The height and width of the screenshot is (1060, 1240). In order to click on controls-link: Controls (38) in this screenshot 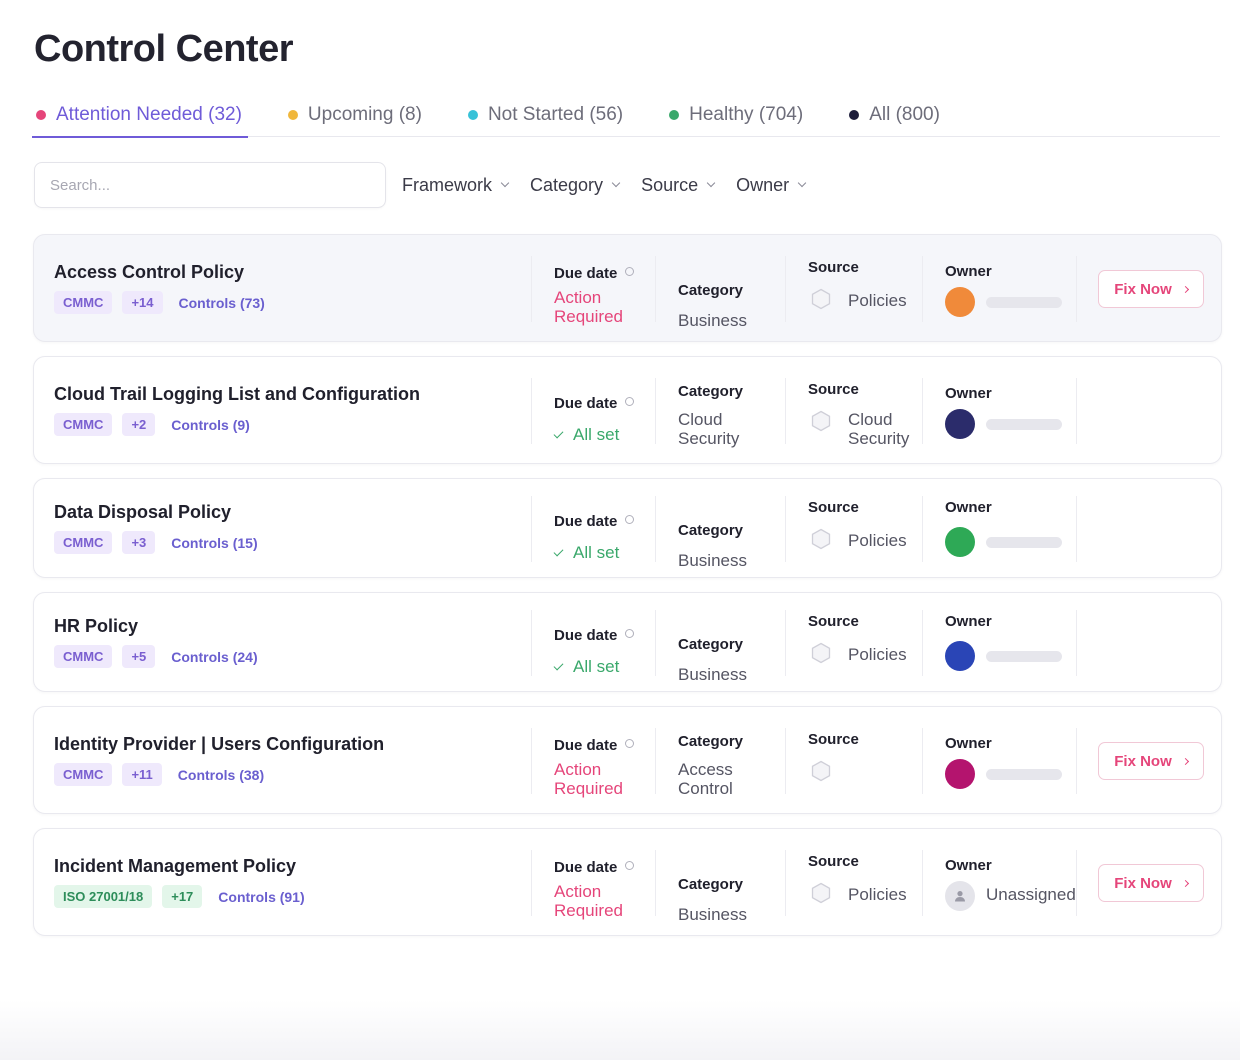, I will do `click(221, 774)`.